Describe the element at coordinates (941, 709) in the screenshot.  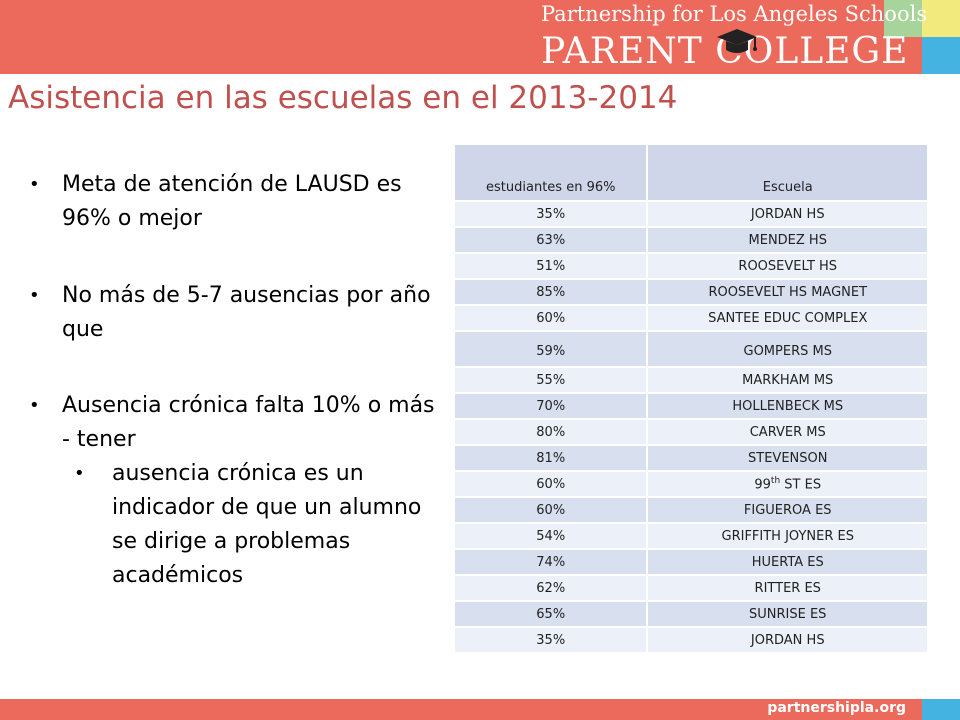
I see `footer-blue-square` at that location.